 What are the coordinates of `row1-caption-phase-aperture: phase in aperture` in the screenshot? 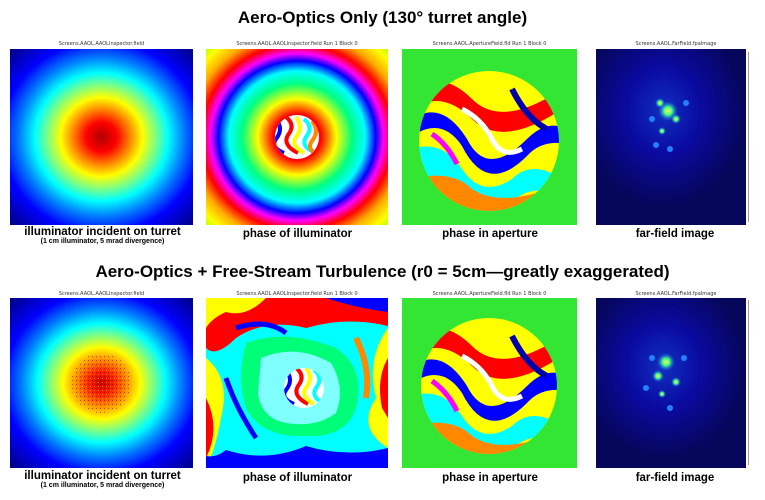 It's located at (490, 234).